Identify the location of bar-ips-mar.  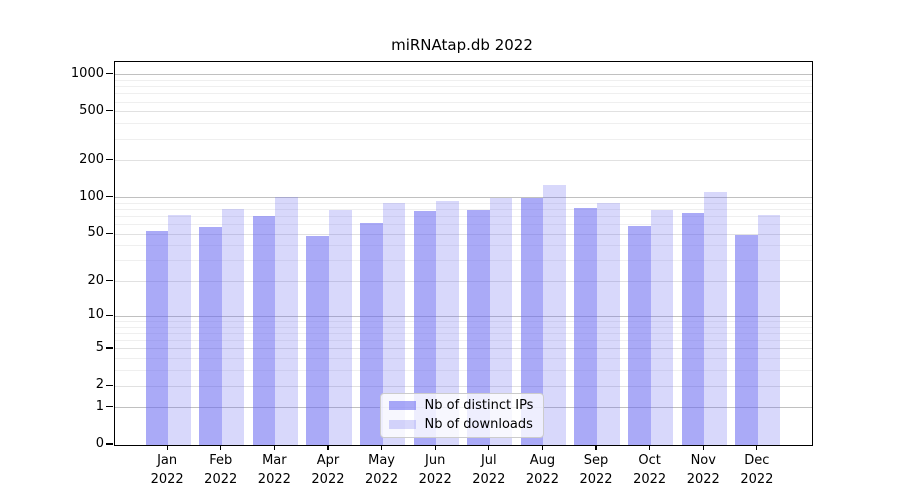
(264, 330).